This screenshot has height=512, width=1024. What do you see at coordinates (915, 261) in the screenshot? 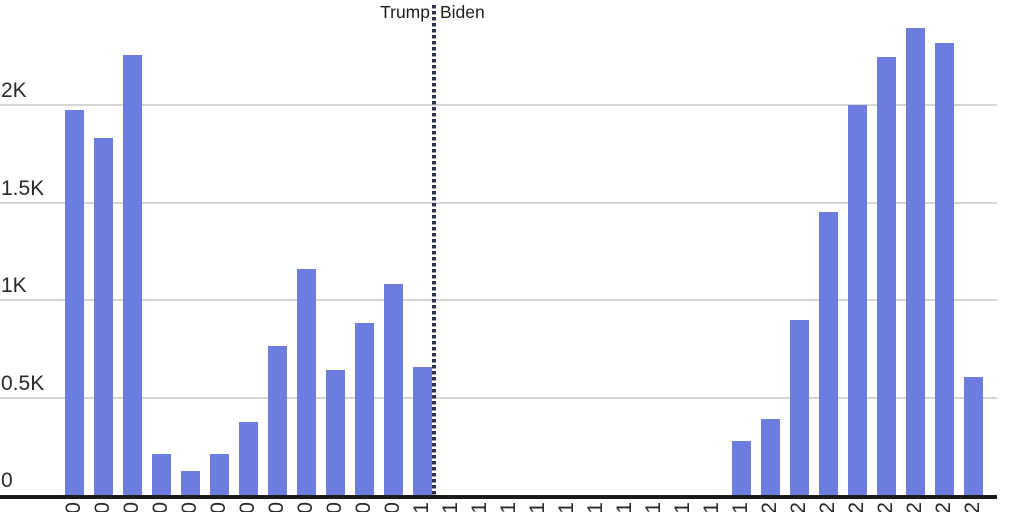
I see `bar-Jun-2022` at bounding box center [915, 261].